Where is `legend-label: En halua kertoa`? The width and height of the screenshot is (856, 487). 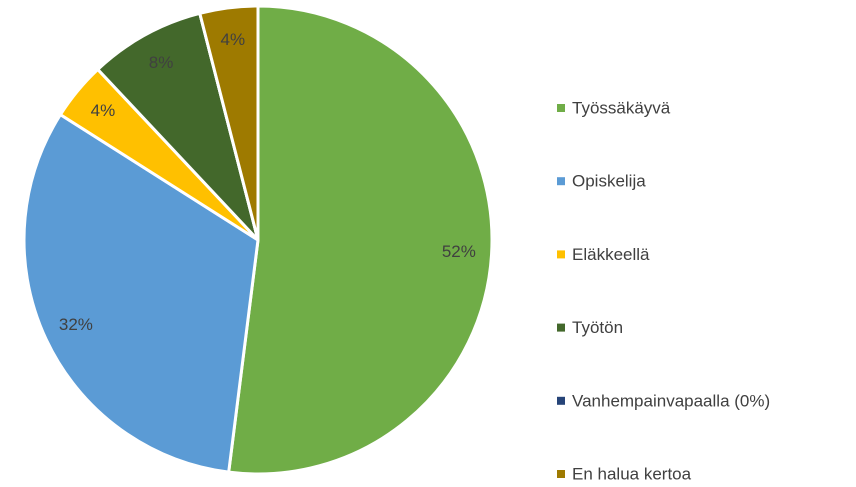 legend-label: En halua kertoa is located at coordinates (632, 473).